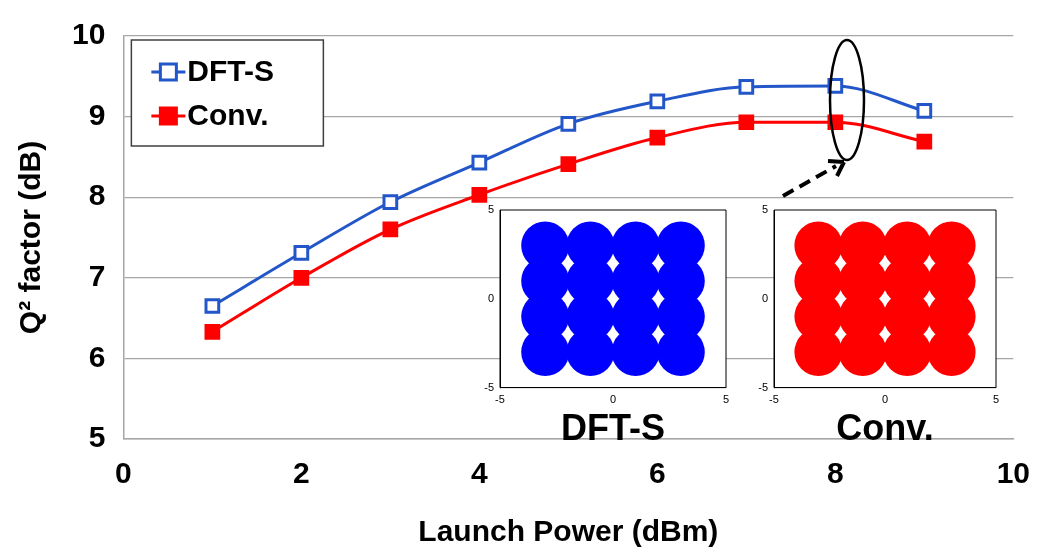 This screenshot has width=1048, height=559. I want to click on y-tick-label: 8, so click(97, 195).